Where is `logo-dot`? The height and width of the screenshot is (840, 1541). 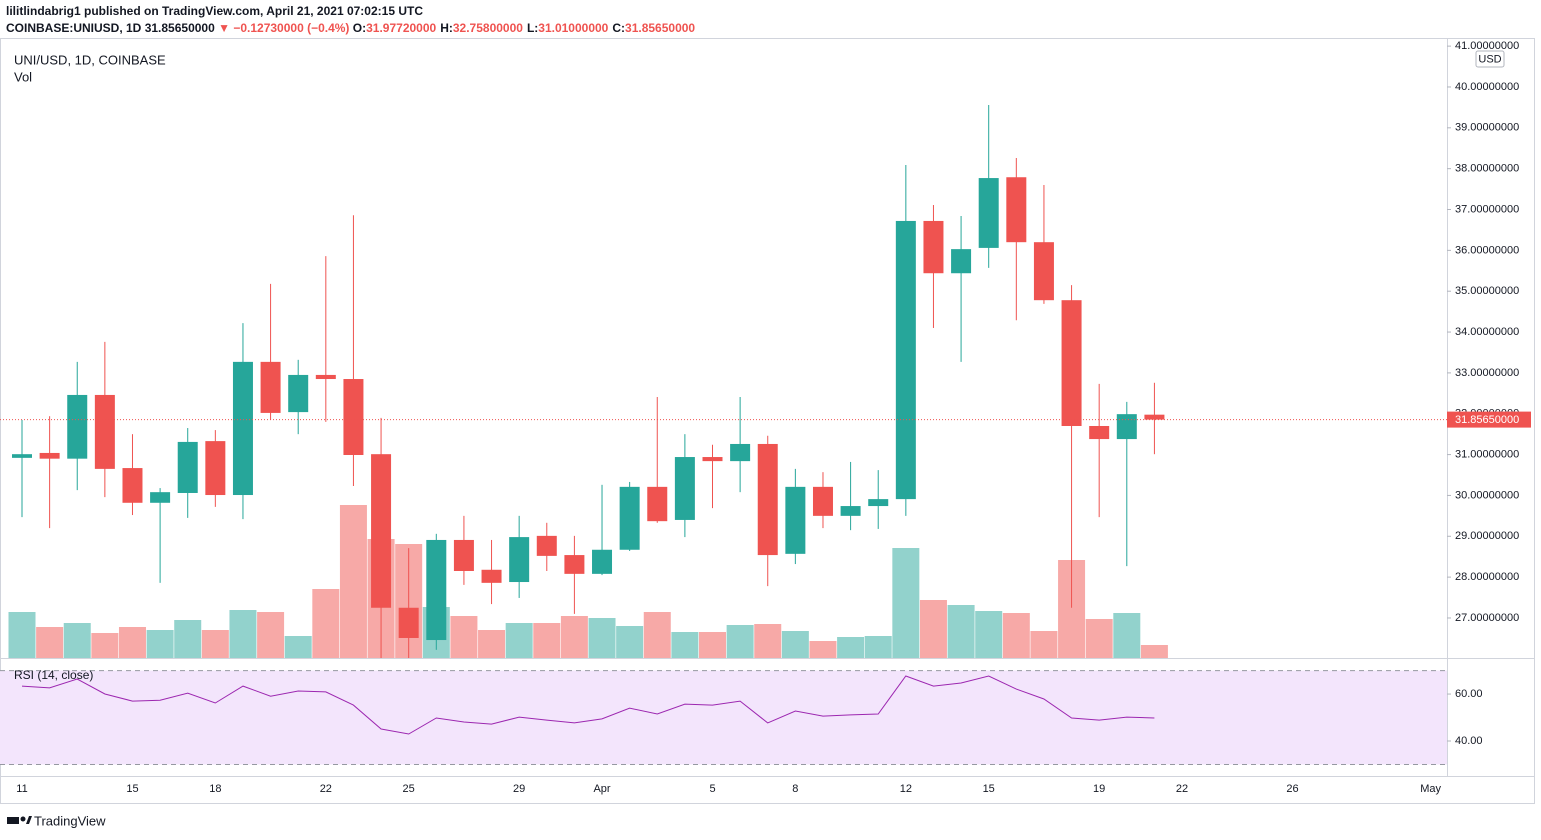 logo-dot is located at coordinates (23, 819).